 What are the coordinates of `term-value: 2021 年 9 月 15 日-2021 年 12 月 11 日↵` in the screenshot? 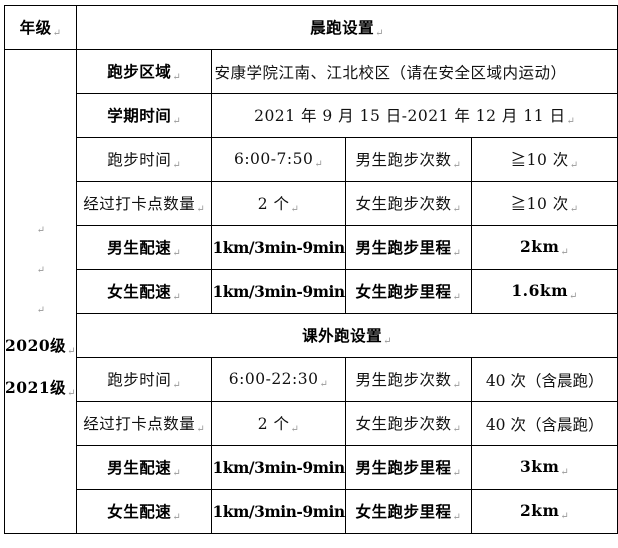 It's located at (414, 115).